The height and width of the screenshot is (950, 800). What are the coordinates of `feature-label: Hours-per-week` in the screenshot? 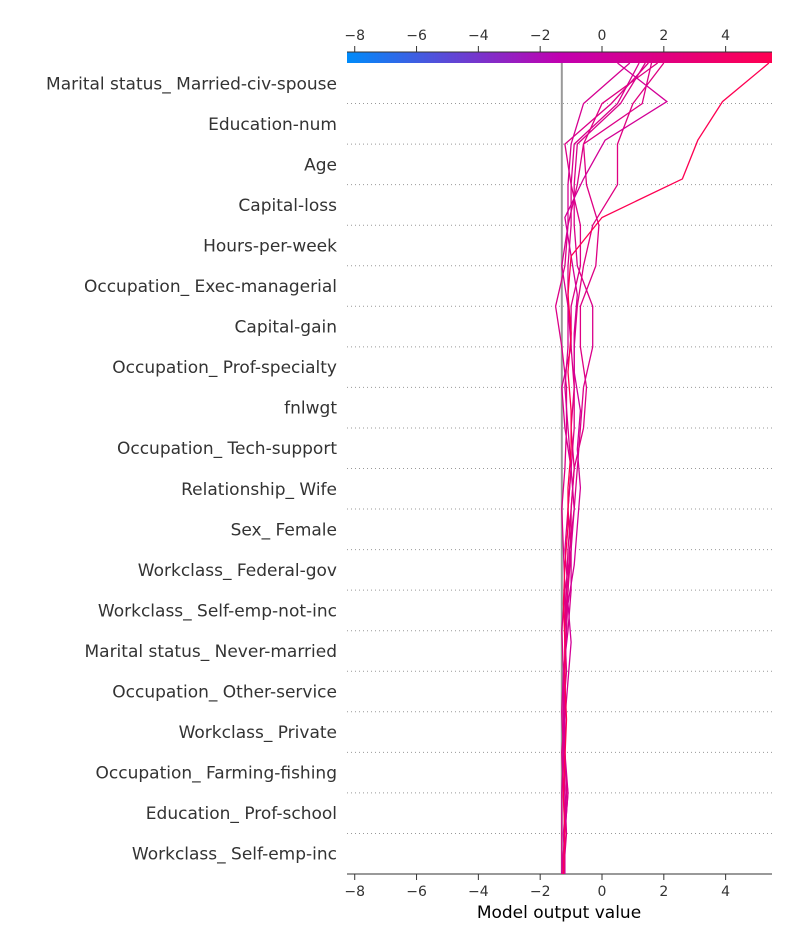 It's located at (270, 246).